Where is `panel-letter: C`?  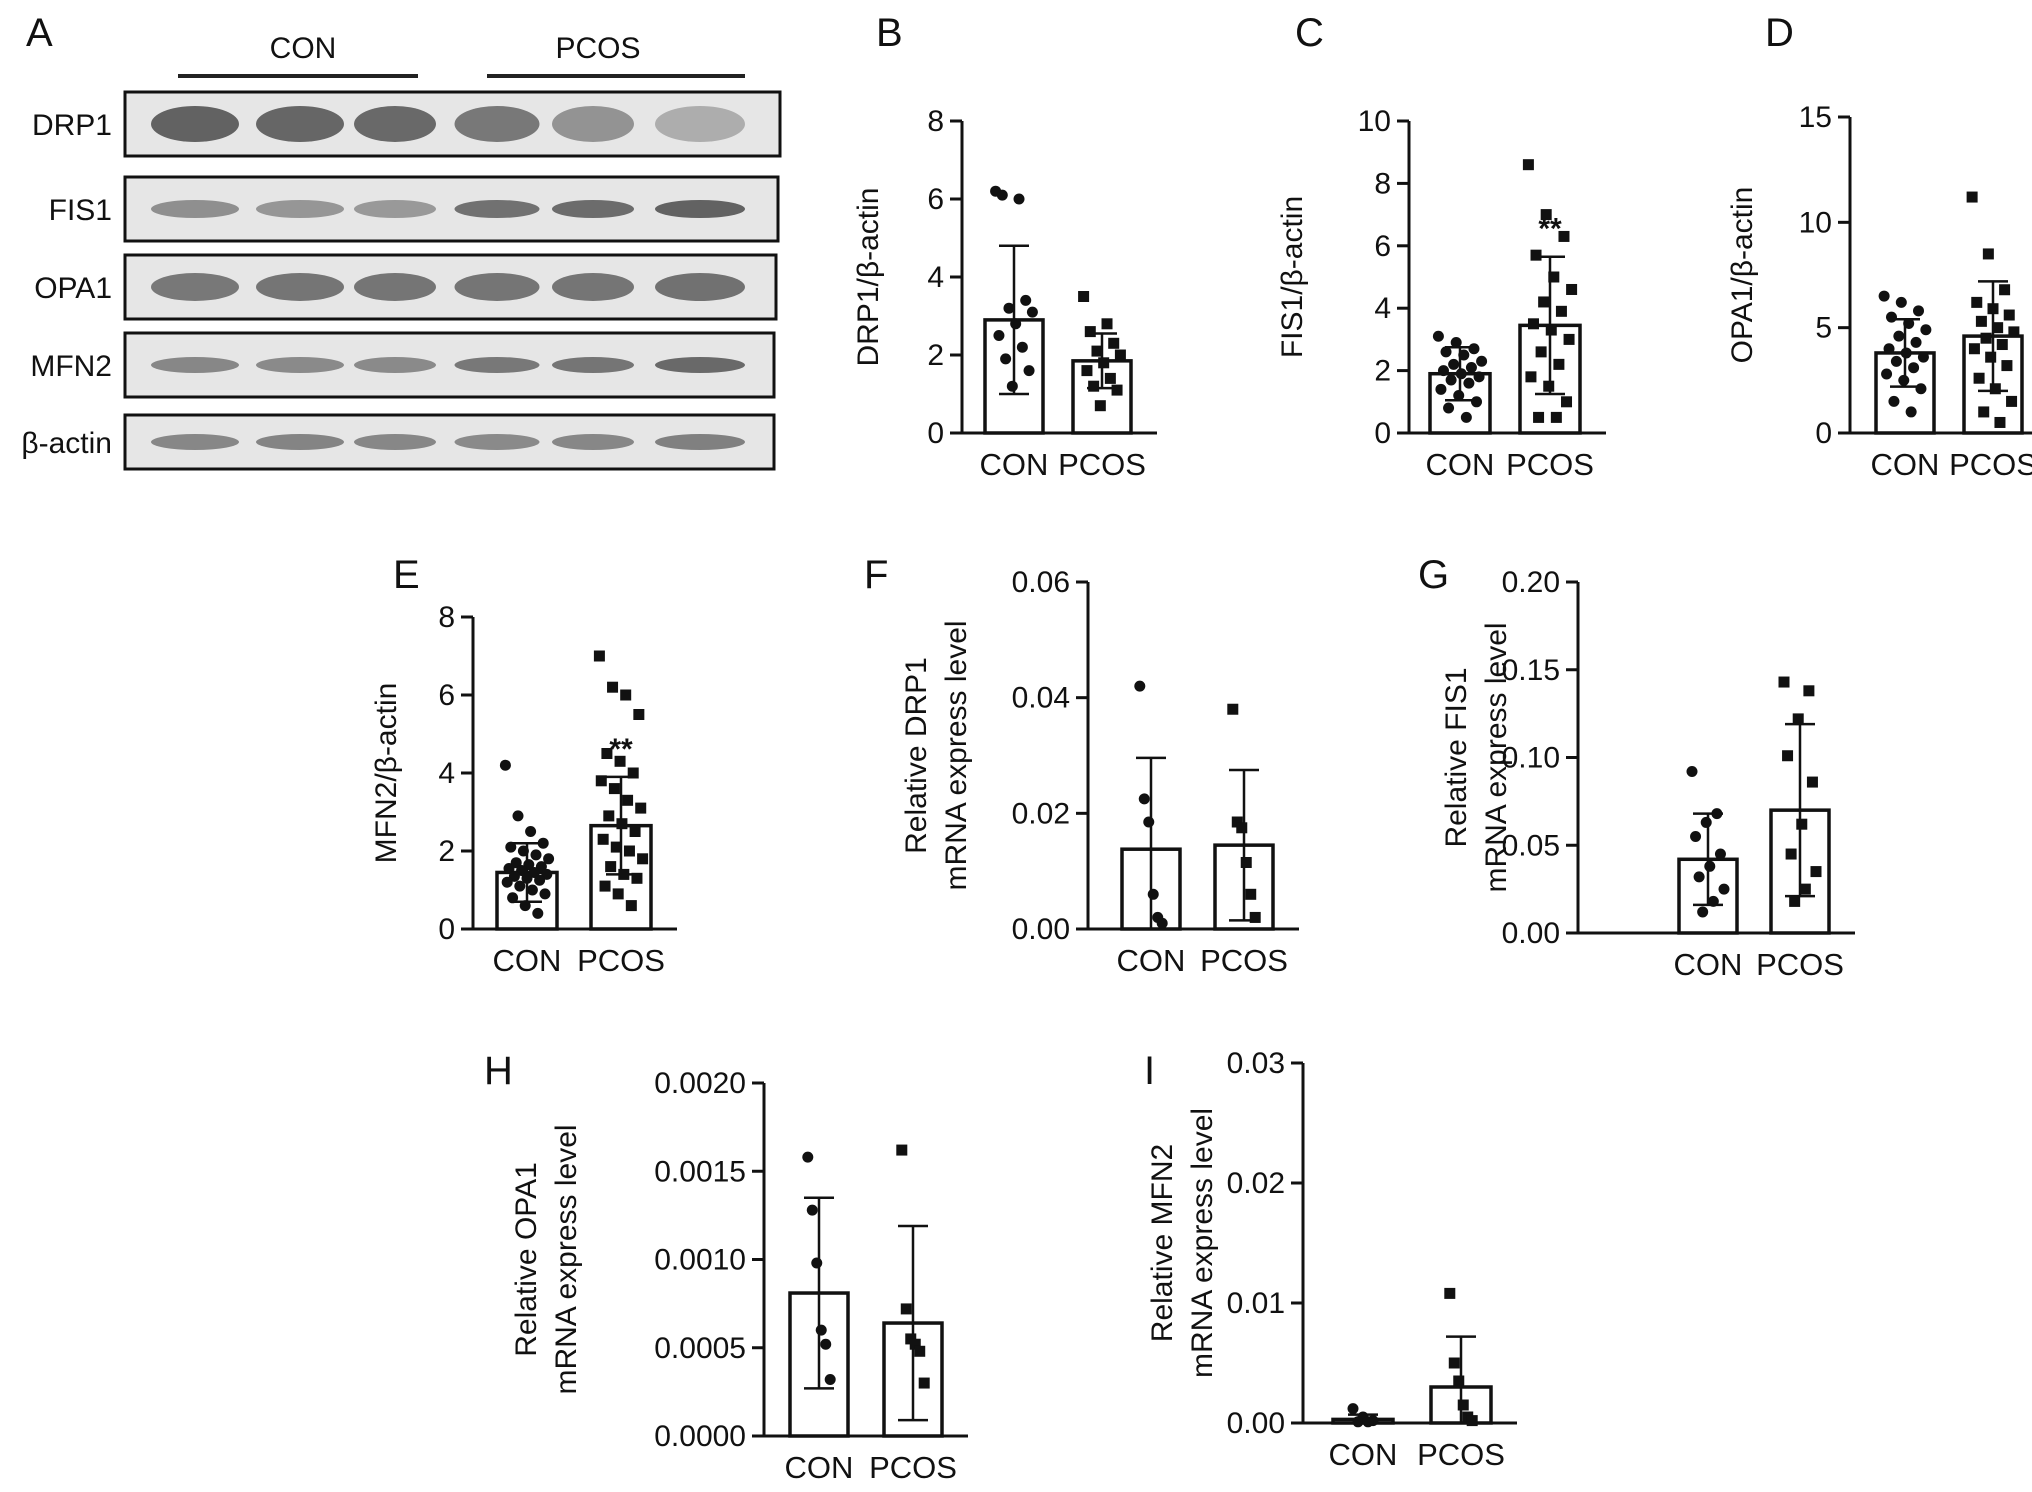
panel-letter: C is located at coordinates (1309, 33).